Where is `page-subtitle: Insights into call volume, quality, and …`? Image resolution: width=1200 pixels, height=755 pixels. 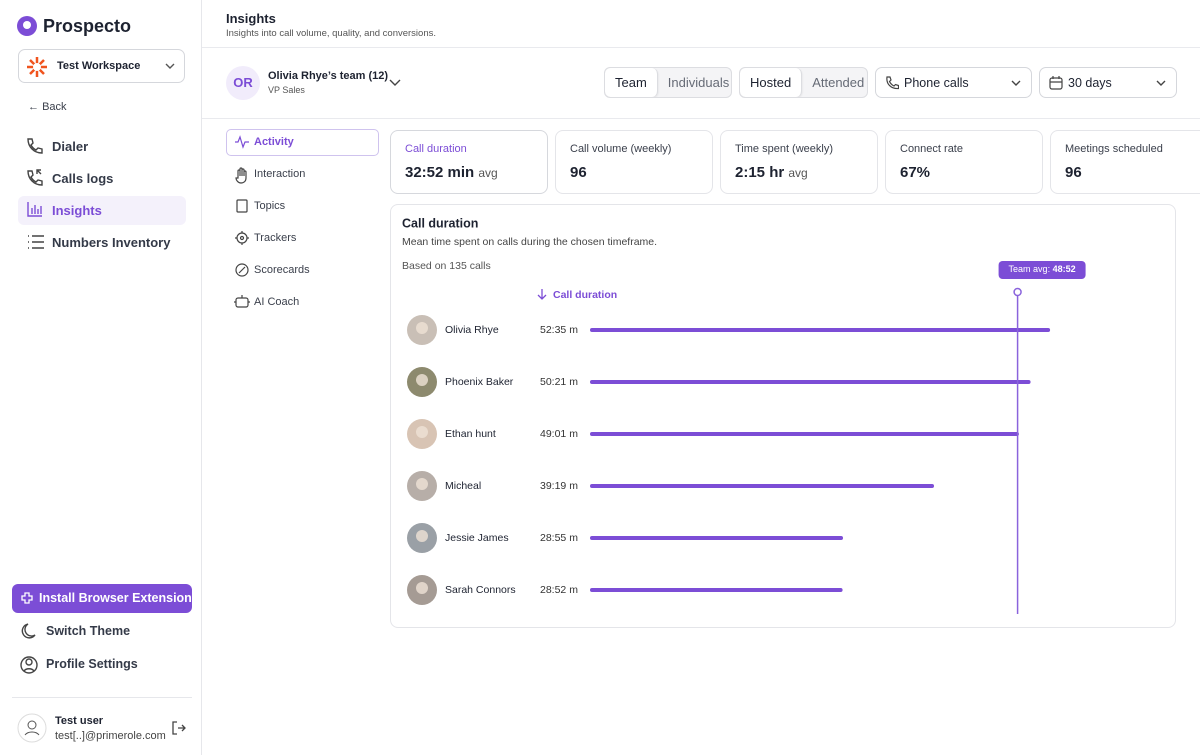 page-subtitle: Insights into call volume, quality, and … is located at coordinates (331, 33).